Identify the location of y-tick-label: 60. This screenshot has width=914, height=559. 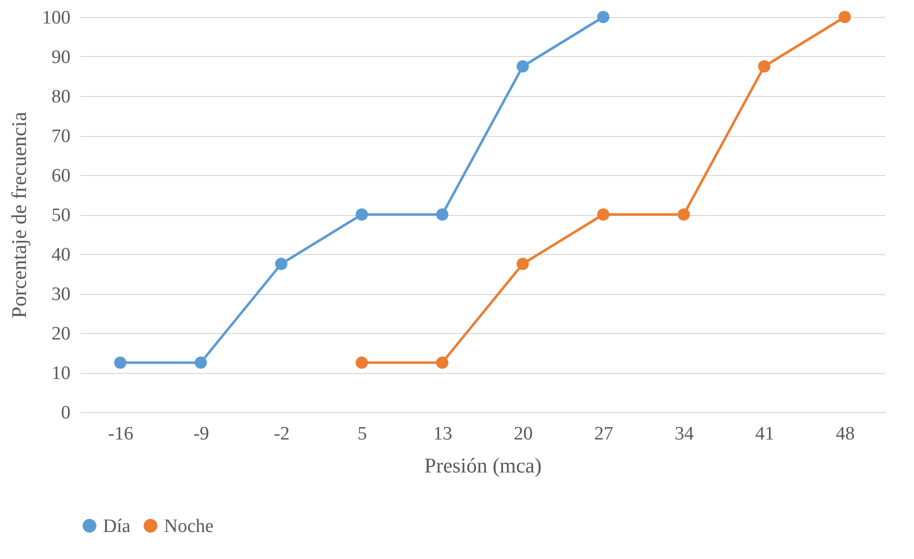
(61, 176).